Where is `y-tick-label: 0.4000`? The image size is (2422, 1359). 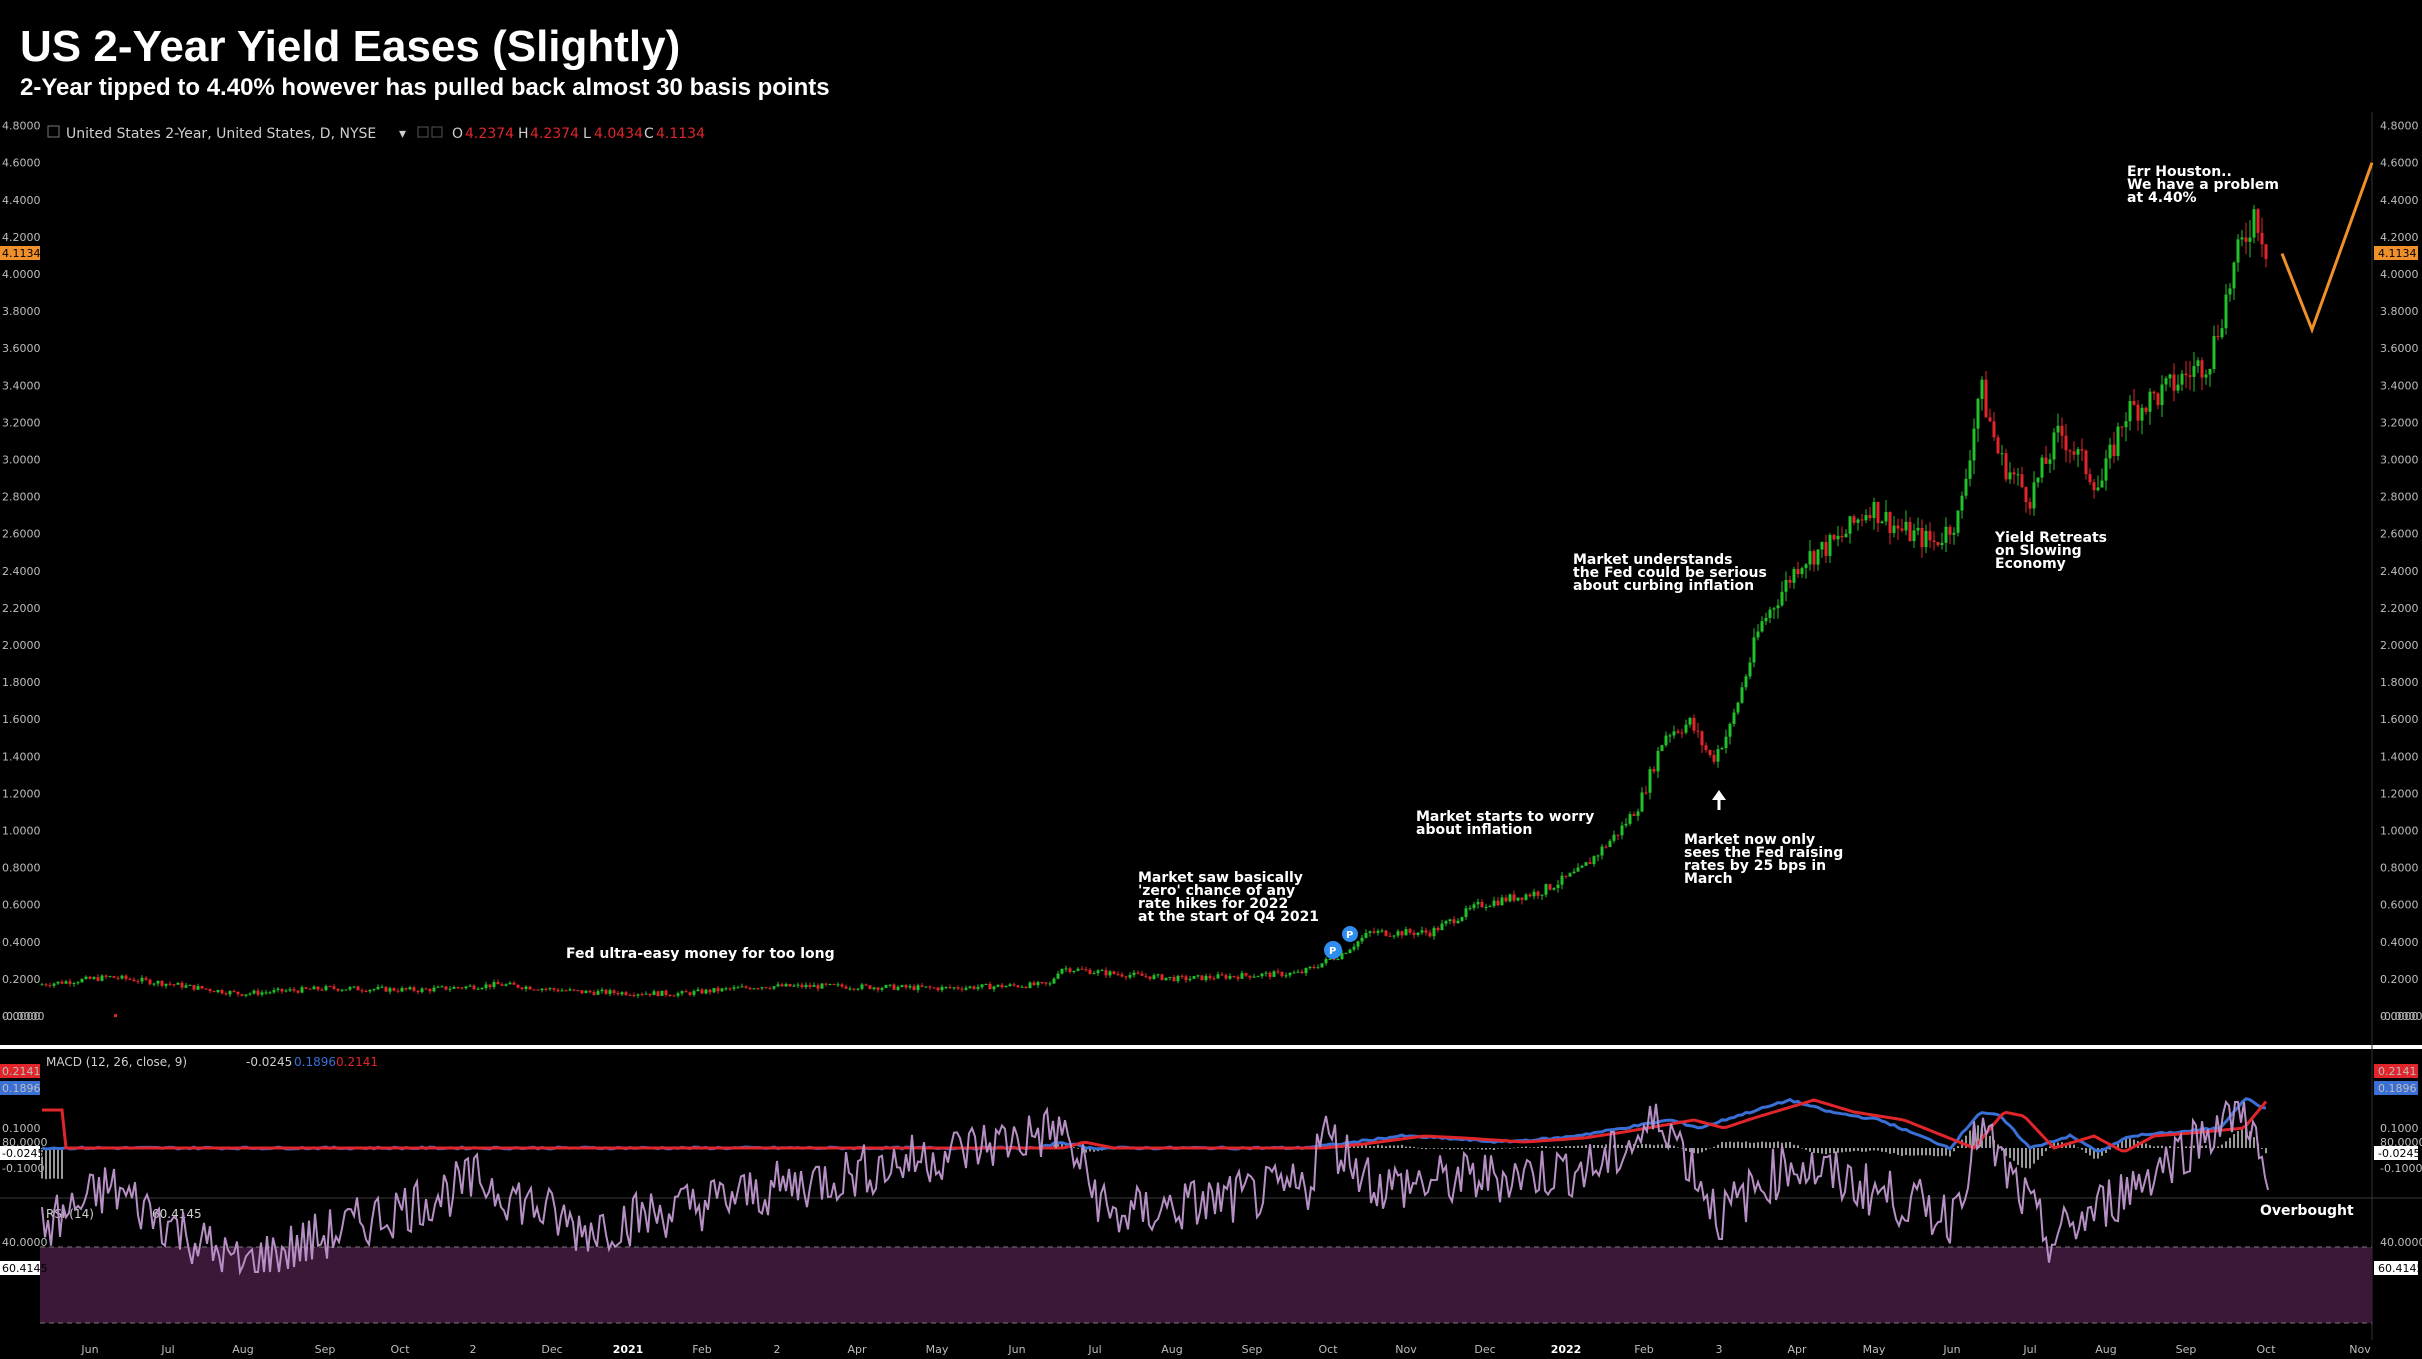
y-tick-label: 0.4000 is located at coordinates (21, 942).